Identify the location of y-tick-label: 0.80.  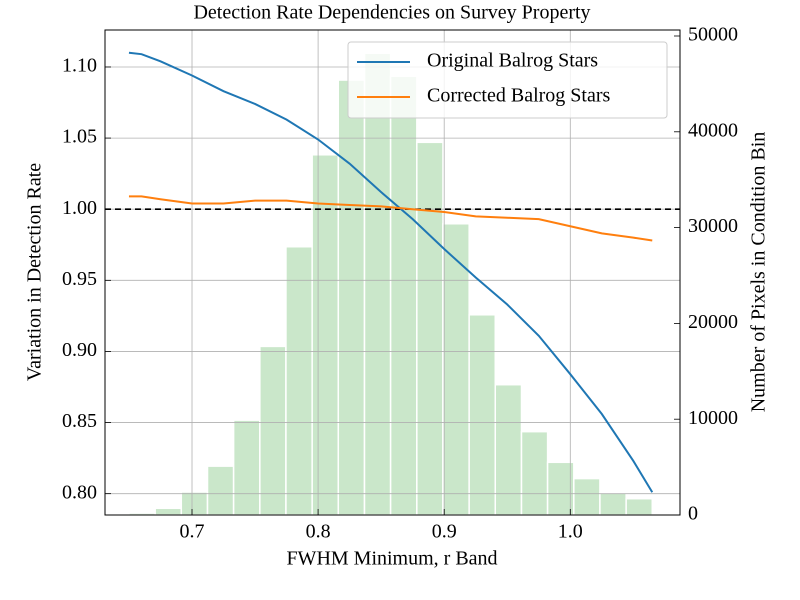
(79, 492).